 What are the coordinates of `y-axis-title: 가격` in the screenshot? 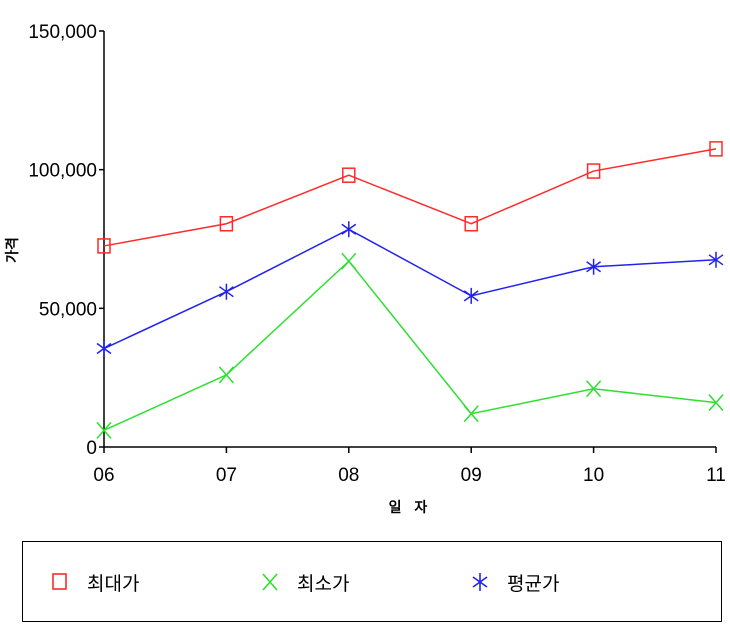 It's located at (12, 250).